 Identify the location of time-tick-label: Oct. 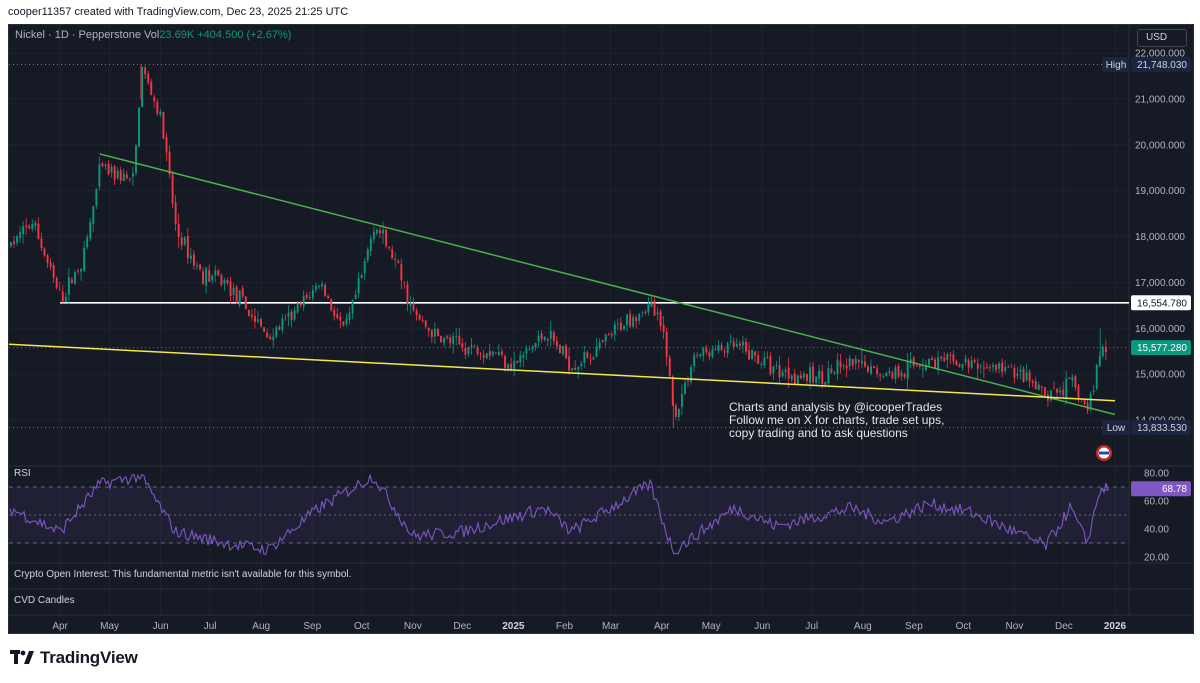
(964, 626).